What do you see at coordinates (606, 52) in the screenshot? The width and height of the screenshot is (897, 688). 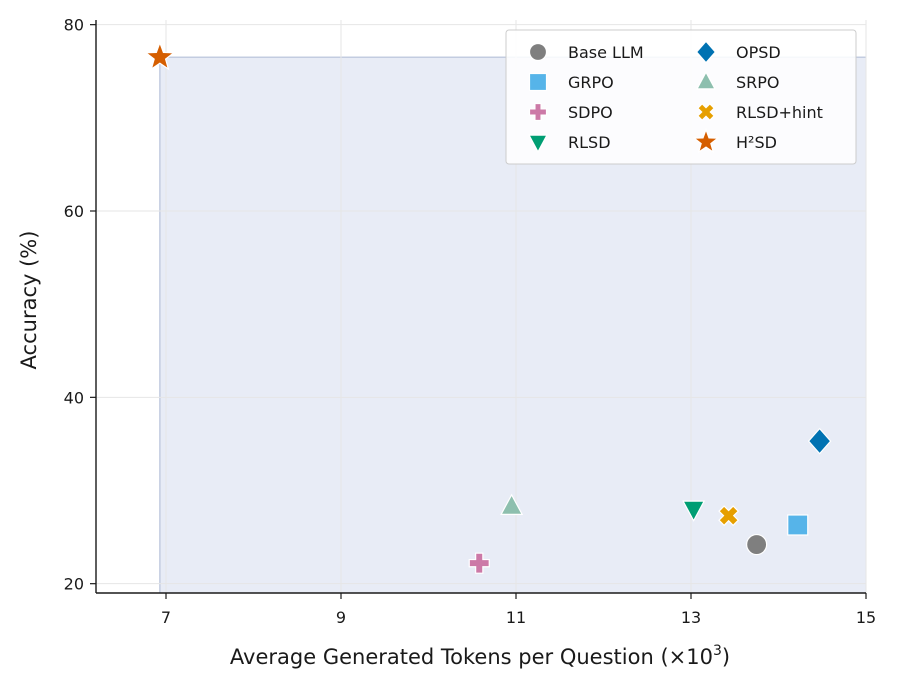 I see `legend-label: Base LLM` at bounding box center [606, 52].